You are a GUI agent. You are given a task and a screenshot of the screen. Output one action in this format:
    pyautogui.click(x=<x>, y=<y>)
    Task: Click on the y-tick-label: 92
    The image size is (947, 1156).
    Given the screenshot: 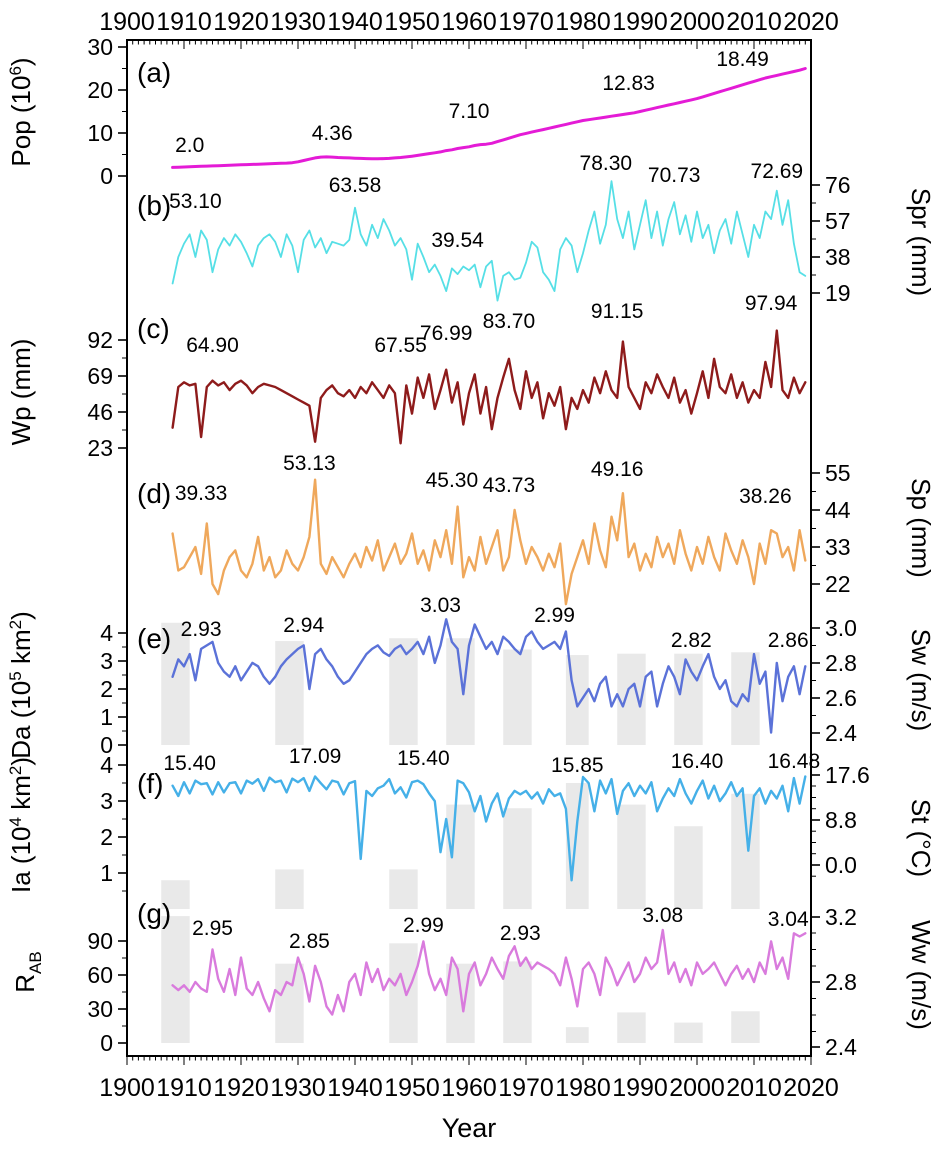 What is the action you would take?
    pyautogui.click(x=100, y=340)
    